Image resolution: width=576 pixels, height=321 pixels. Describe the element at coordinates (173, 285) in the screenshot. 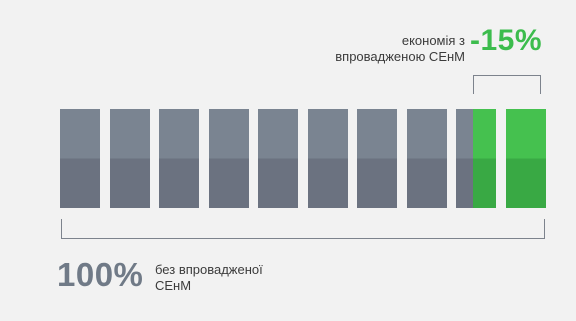

I see `total-label-line2: СЕнМ` at that location.